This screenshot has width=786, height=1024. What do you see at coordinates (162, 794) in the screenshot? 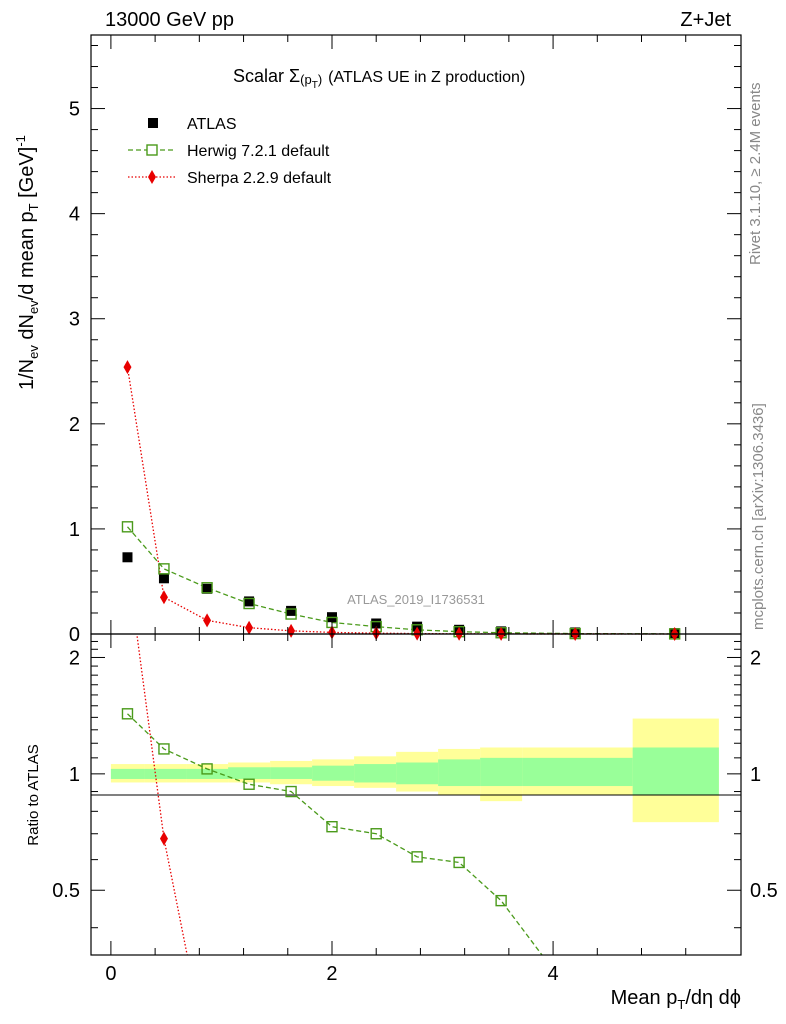
I see `sherpa-ratio-line` at bounding box center [162, 794].